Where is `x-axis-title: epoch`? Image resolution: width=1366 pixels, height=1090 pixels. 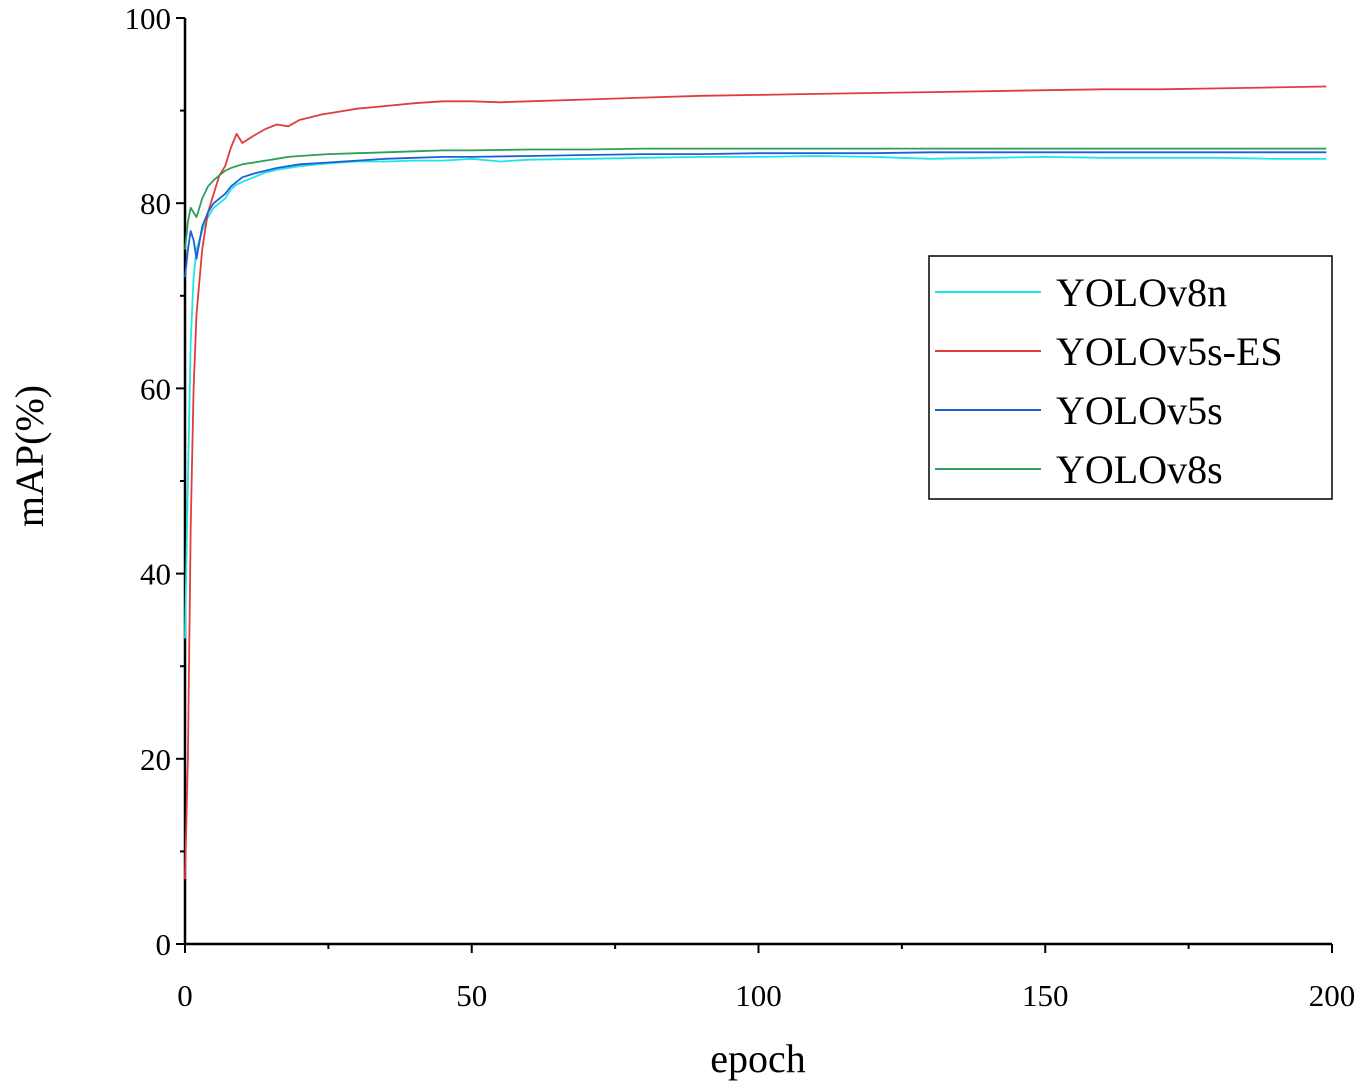 x-axis-title: epoch is located at coordinates (758, 1058).